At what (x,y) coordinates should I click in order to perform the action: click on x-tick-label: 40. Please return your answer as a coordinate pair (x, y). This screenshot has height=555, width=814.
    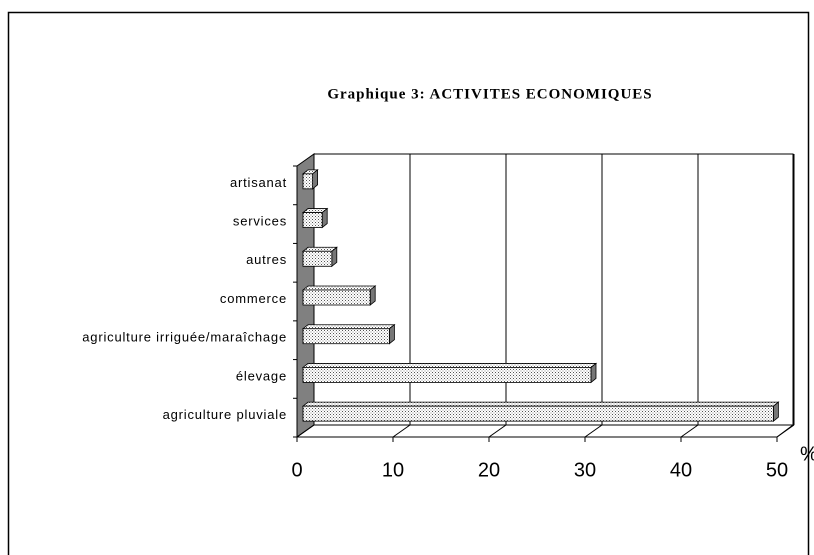
    Looking at the image, I should click on (681, 470).